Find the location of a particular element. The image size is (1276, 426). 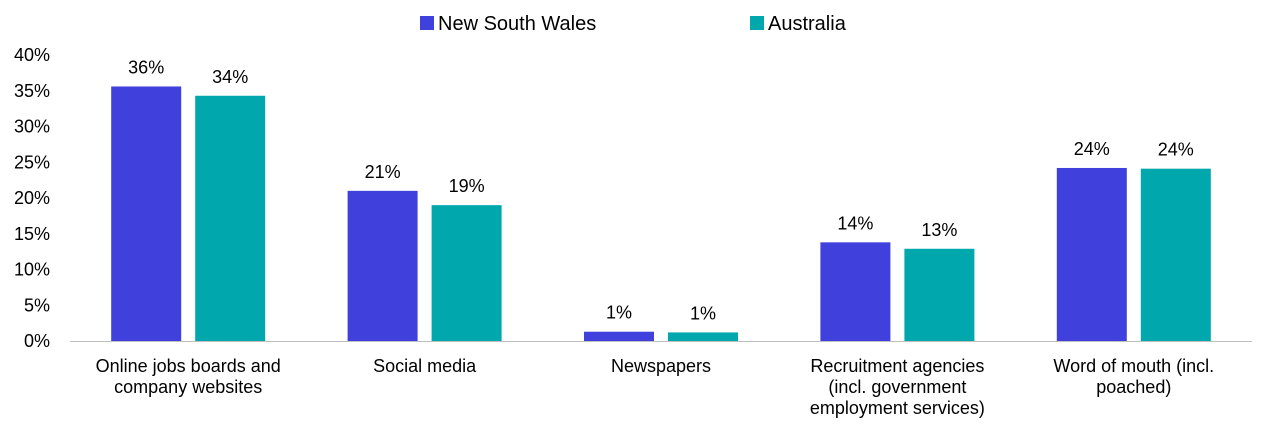

legend: New South Wales Australia is located at coordinates (633, 24).